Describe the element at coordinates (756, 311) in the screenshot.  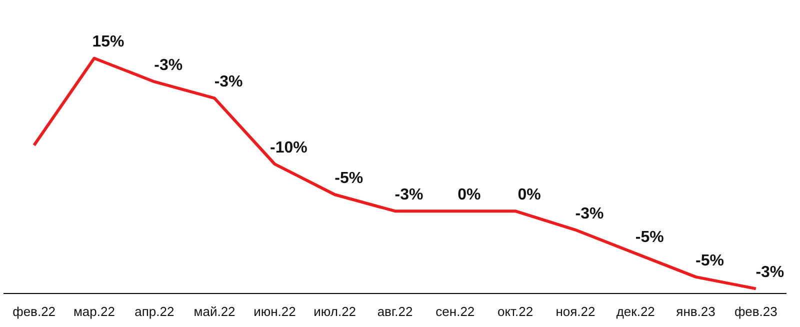
I see `x-tick-label: фев.23` at that location.